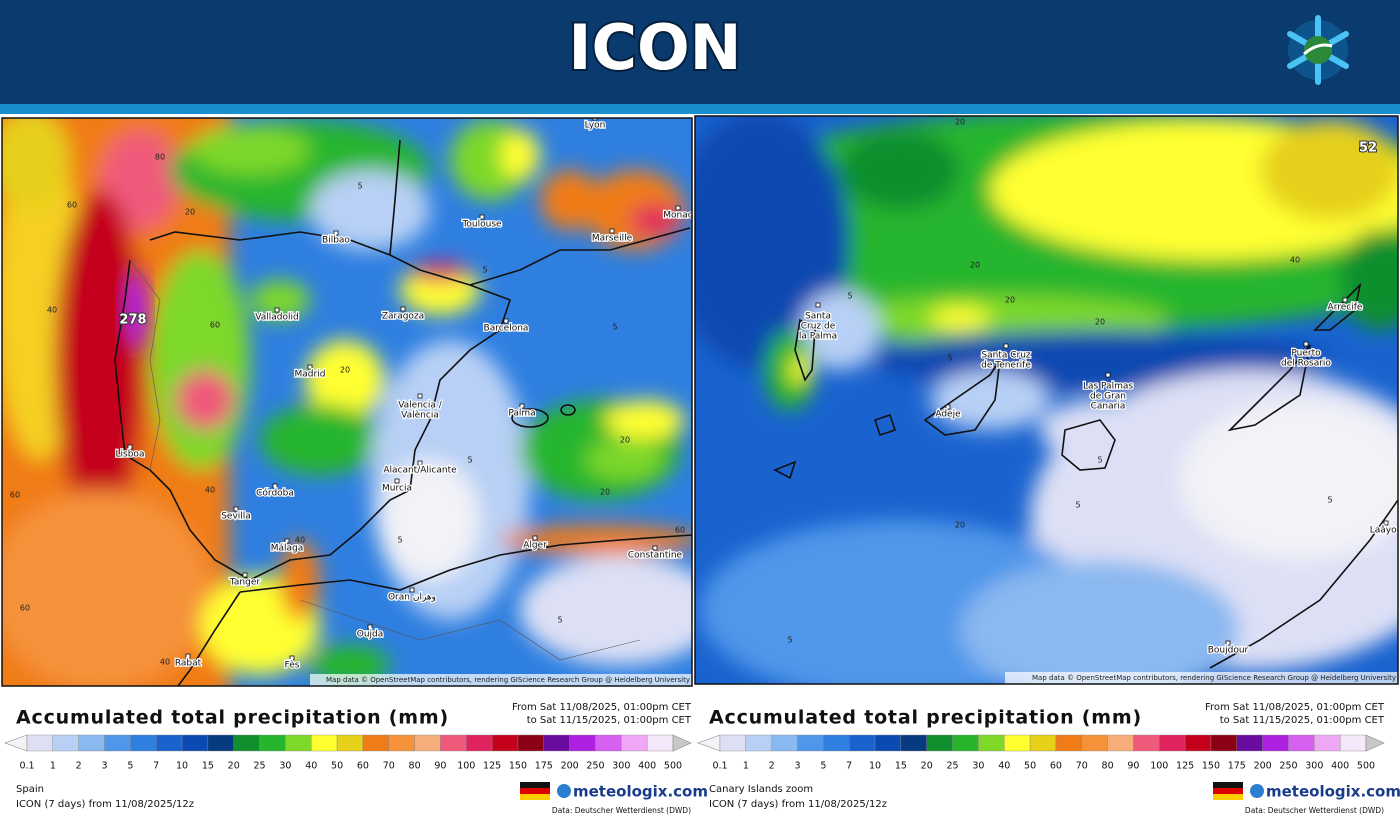 The height and width of the screenshot is (821, 1400). Describe the element at coordinates (1345, 308) in the screenshot. I see `place-label: Arrecife` at that location.